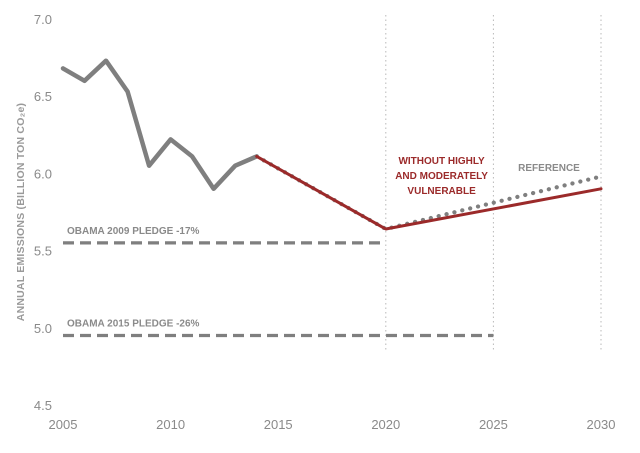  Describe the element at coordinates (43, 173) in the screenshot. I see `y-tick-label: 6.0` at that location.